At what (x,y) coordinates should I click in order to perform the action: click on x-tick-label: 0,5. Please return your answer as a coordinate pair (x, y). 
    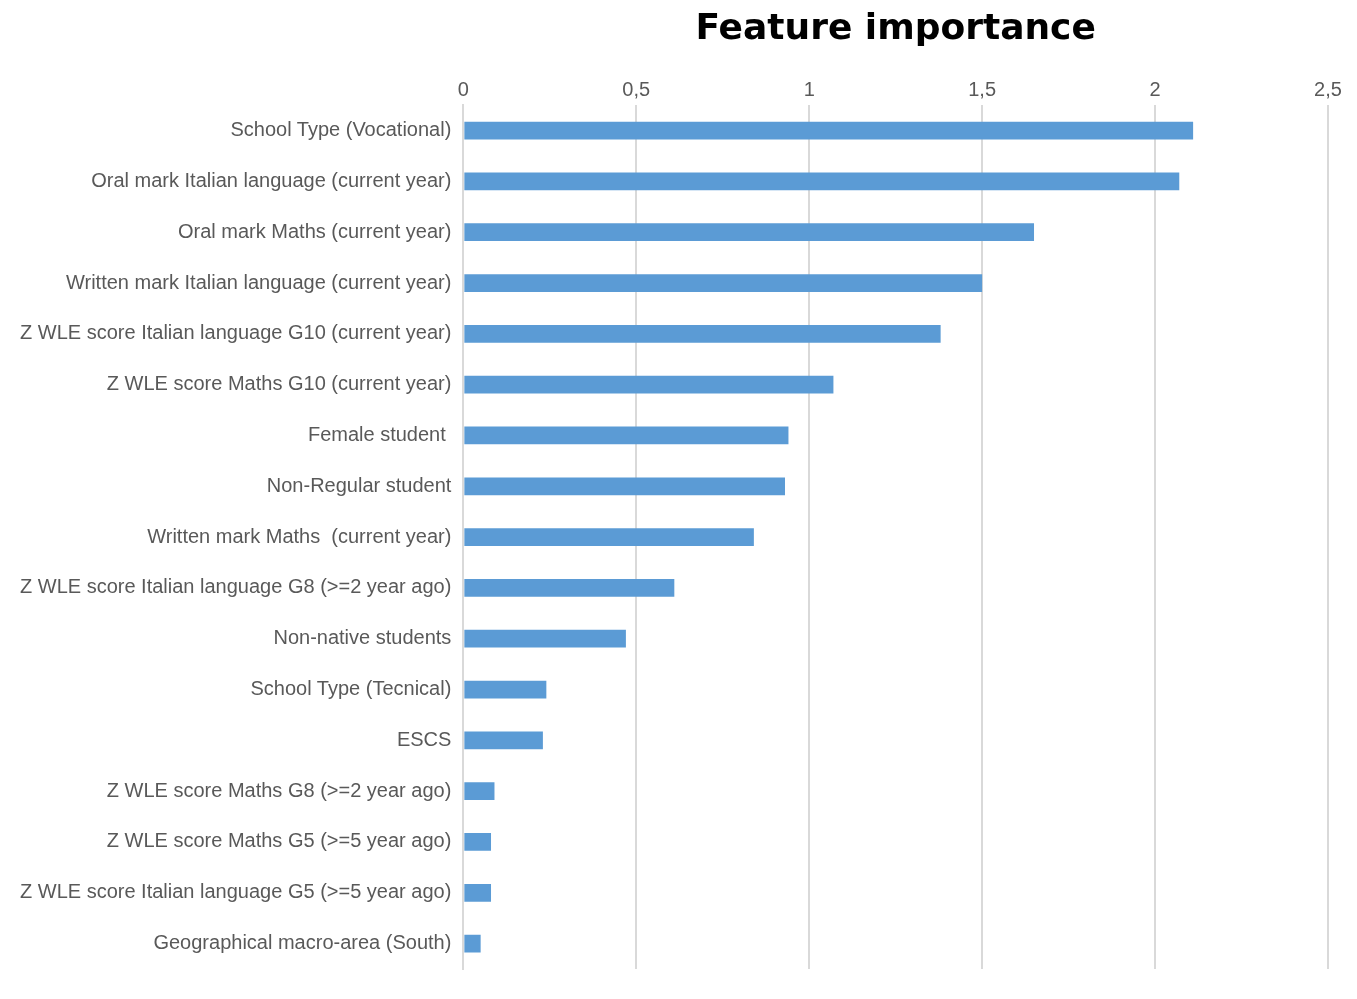
    Looking at the image, I should click on (636, 88).